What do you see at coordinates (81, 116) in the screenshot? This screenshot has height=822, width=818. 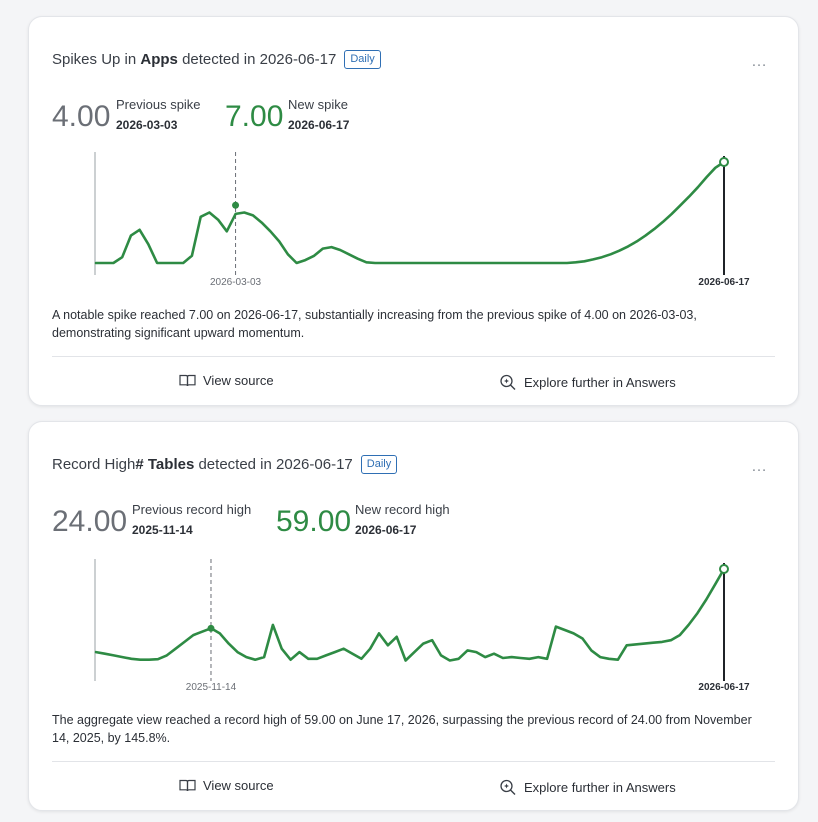 I see `previous-value: 4.00` at bounding box center [81, 116].